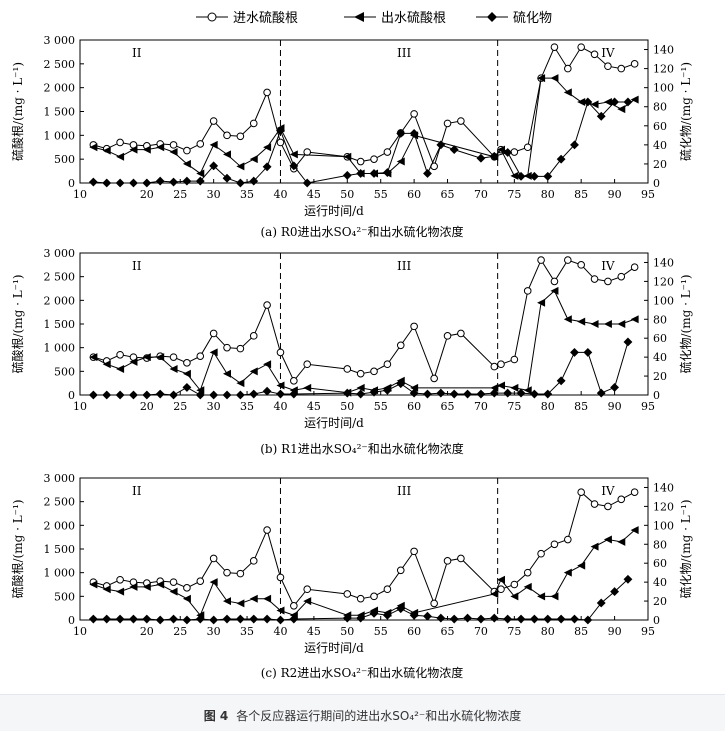  What do you see at coordinates (280, 406) in the screenshot?
I see `x-tick-label: 40` at bounding box center [280, 406].